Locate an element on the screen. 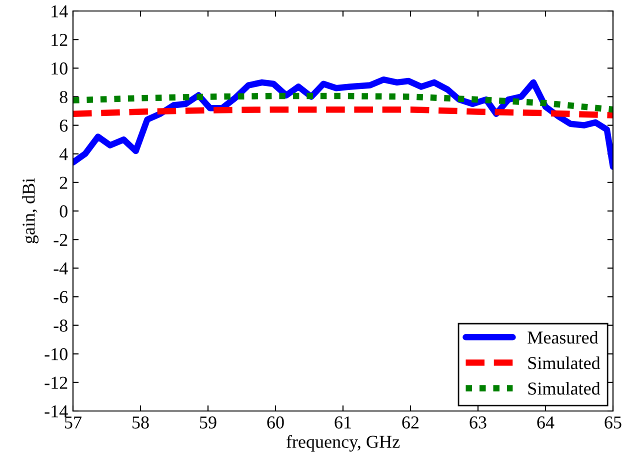 The image size is (634, 467). y-tick-label: -8 is located at coordinates (61, 326).